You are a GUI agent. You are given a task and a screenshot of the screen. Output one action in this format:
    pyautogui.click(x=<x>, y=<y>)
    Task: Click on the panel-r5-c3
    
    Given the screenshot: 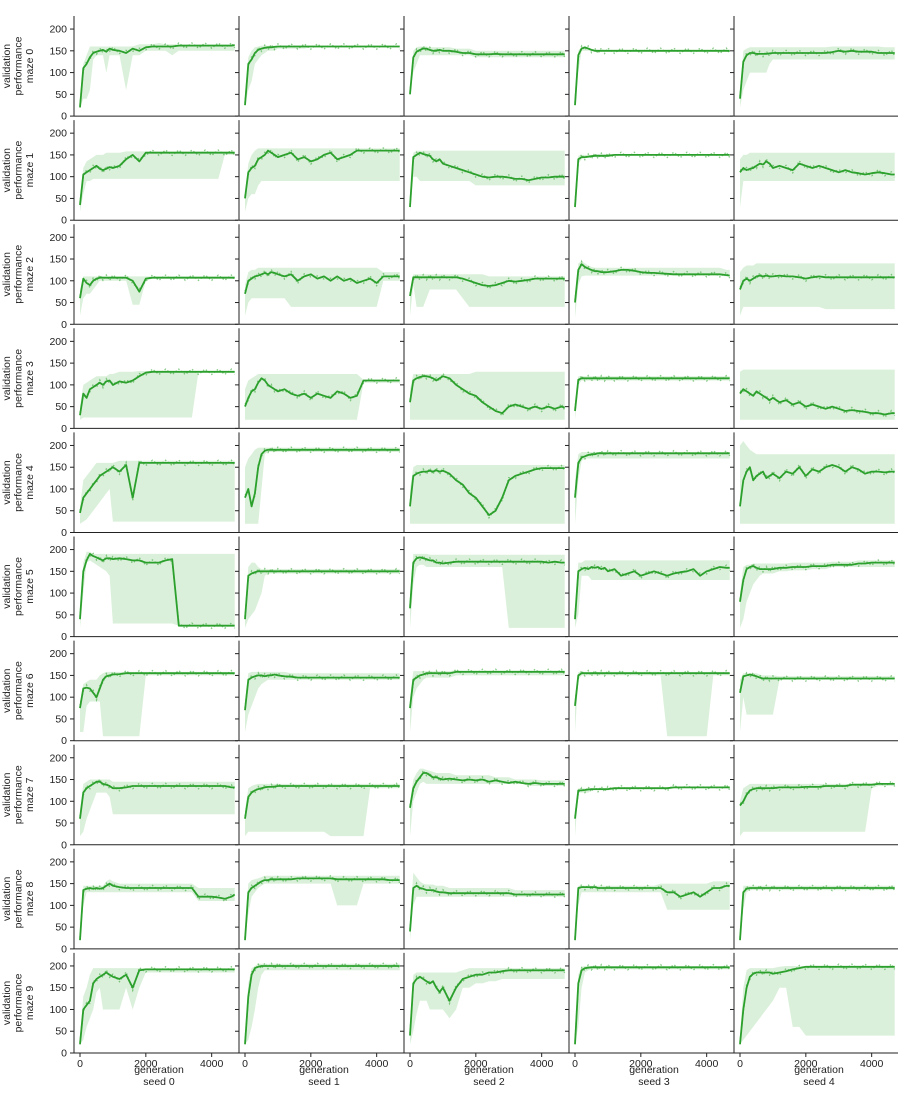 What is the action you would take?
    pyautogui.click(x=649, y=587)
    